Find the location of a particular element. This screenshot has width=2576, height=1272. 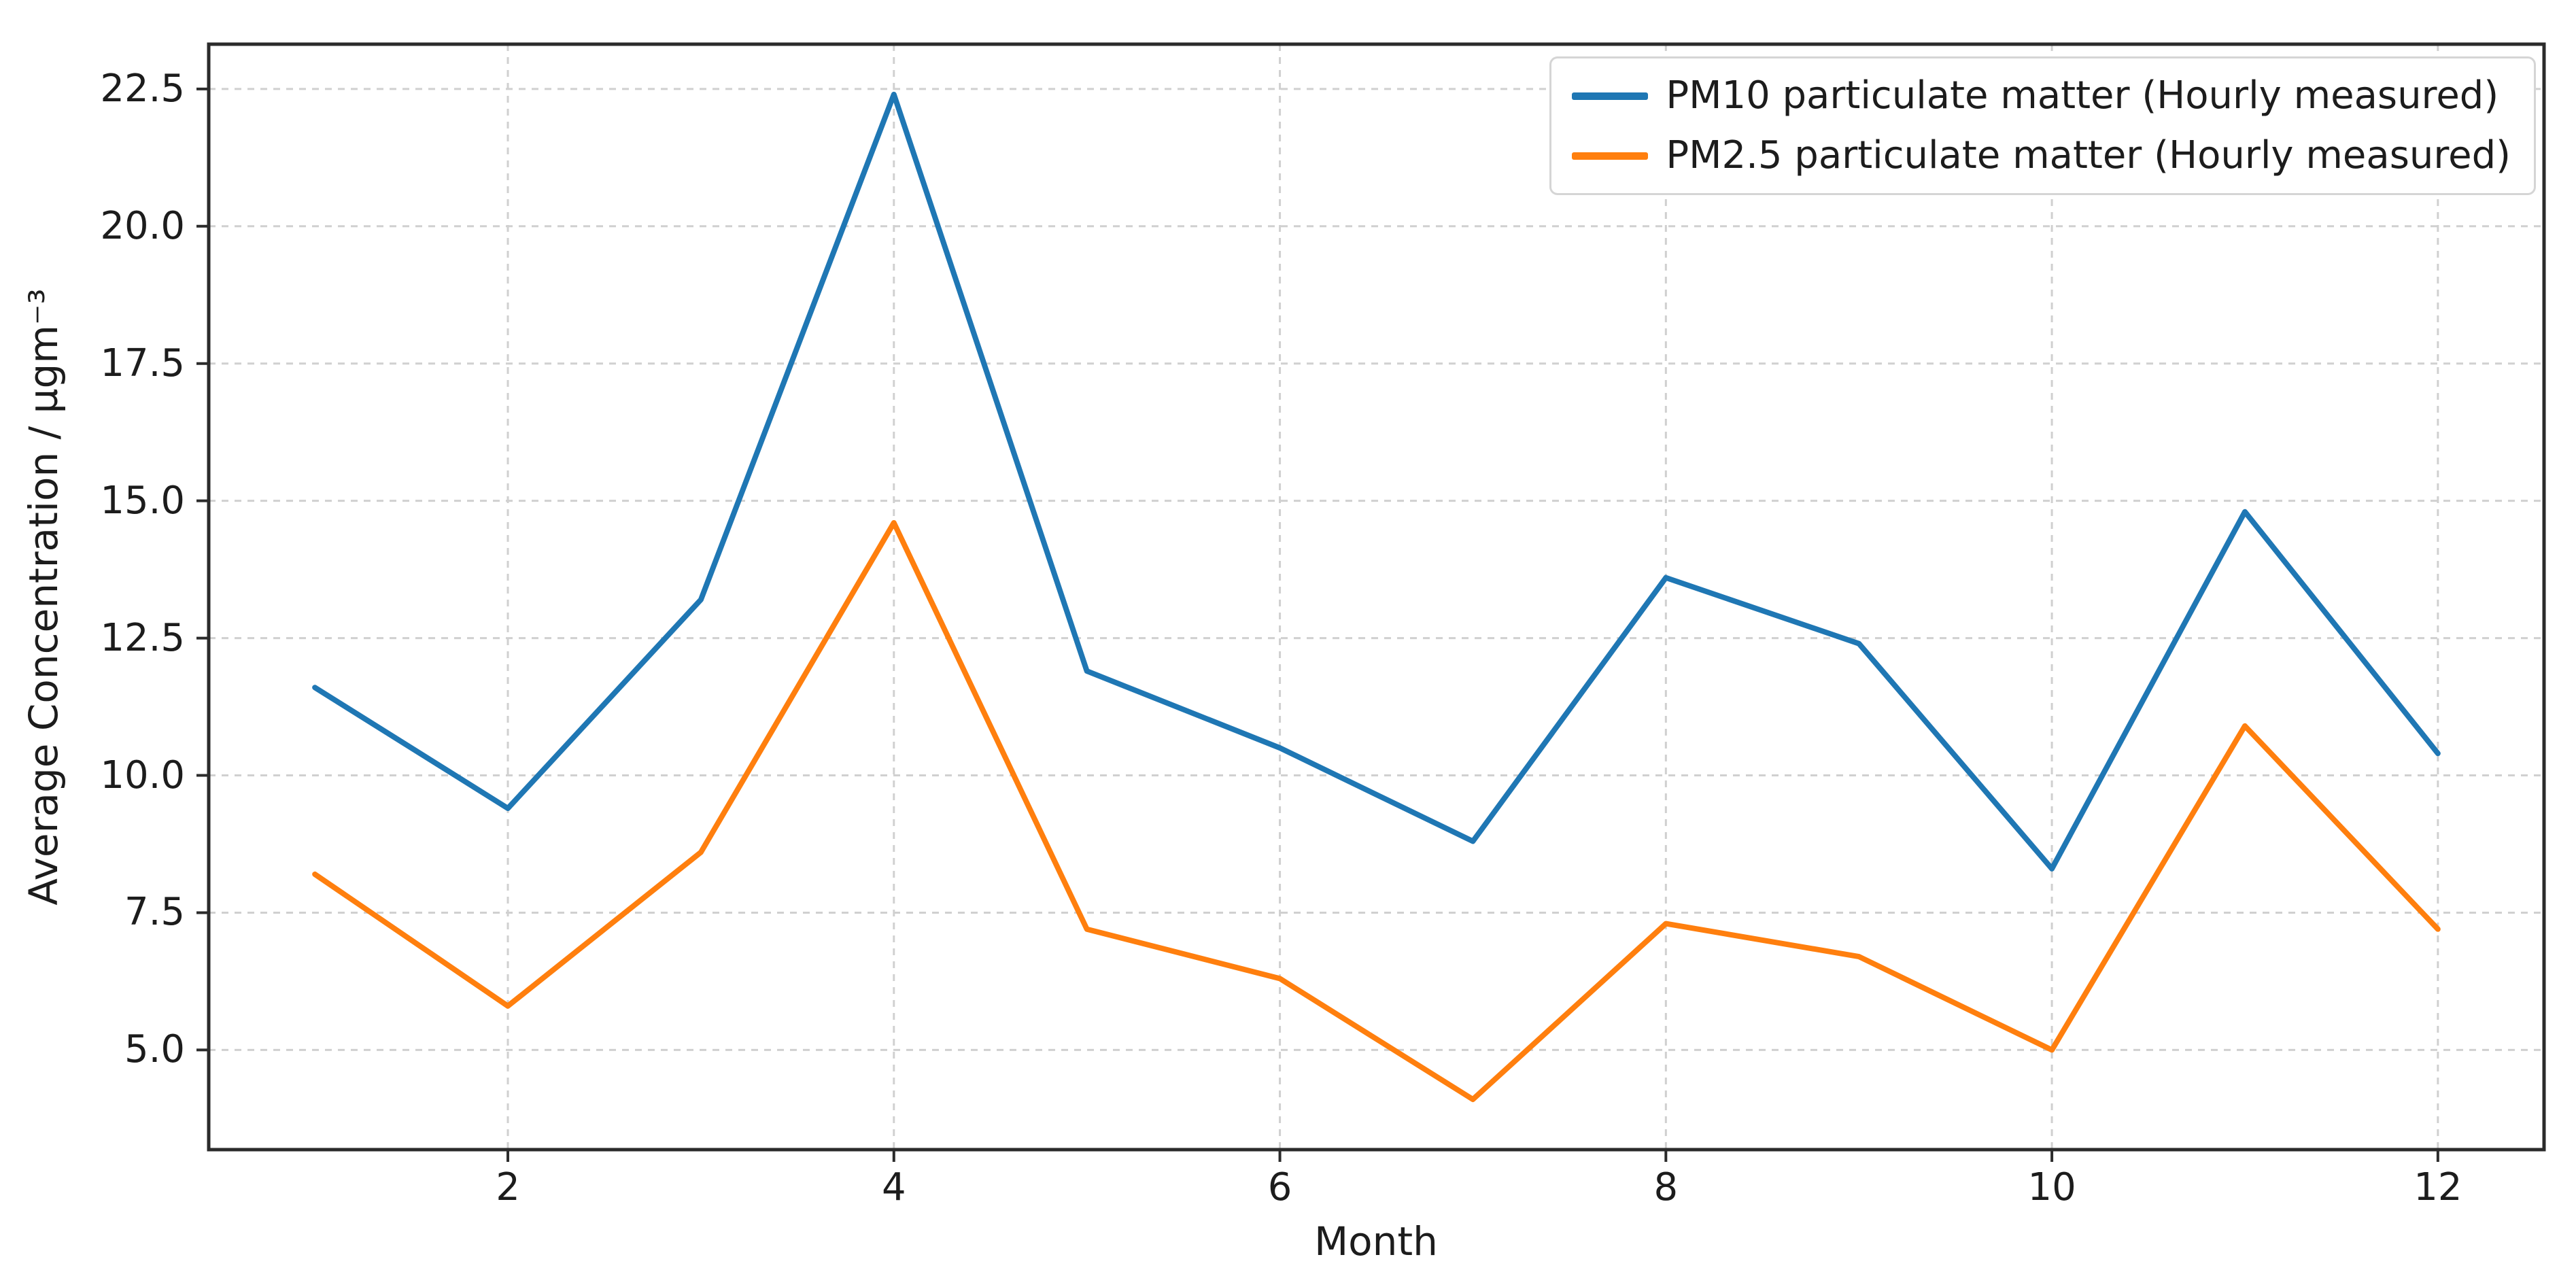

x-axis-label: Month is located at coordinates (1376, 1241).